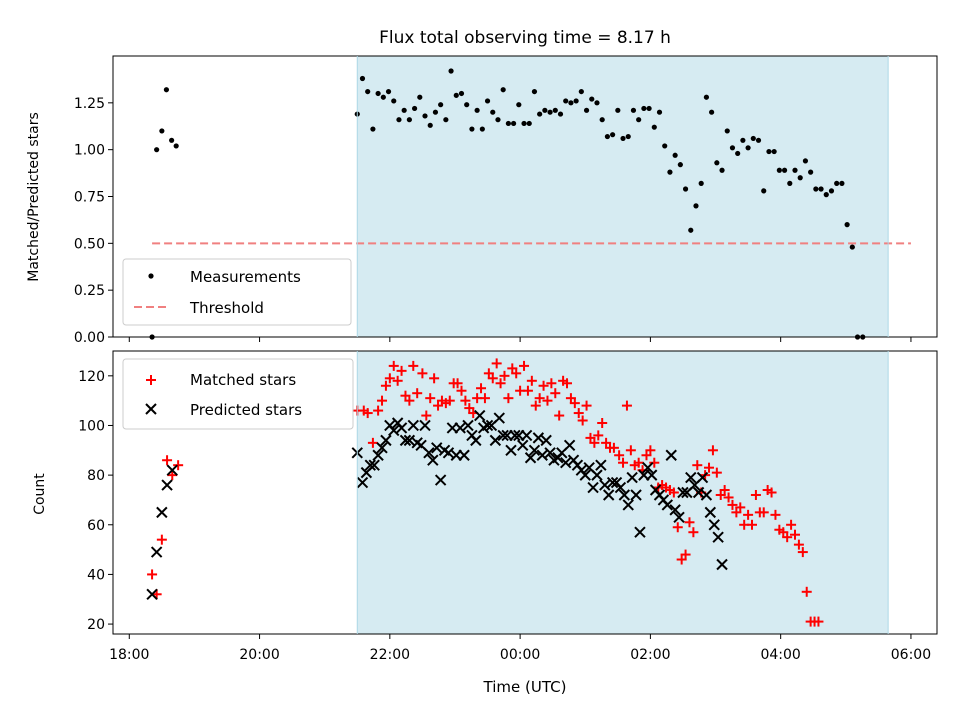 The image size is (960, 720). Describe the element at coordinates (91, 426) in the screenshot. I see `bottom-ytick-label: 100` at that location.